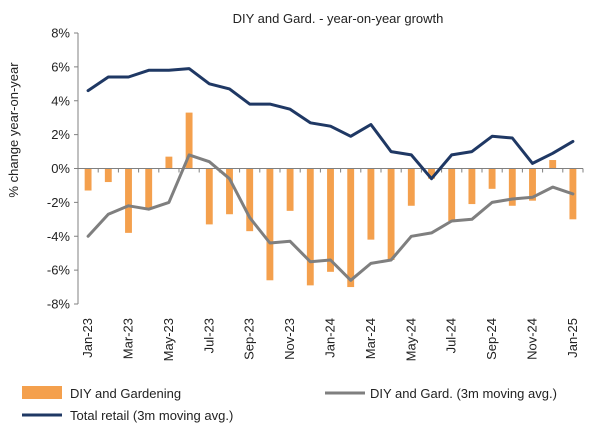  What do you see at coordinates (289, 339) in the screenshot?
I see `x-tick-label: Nov-23` at bounding box center [289, 339].